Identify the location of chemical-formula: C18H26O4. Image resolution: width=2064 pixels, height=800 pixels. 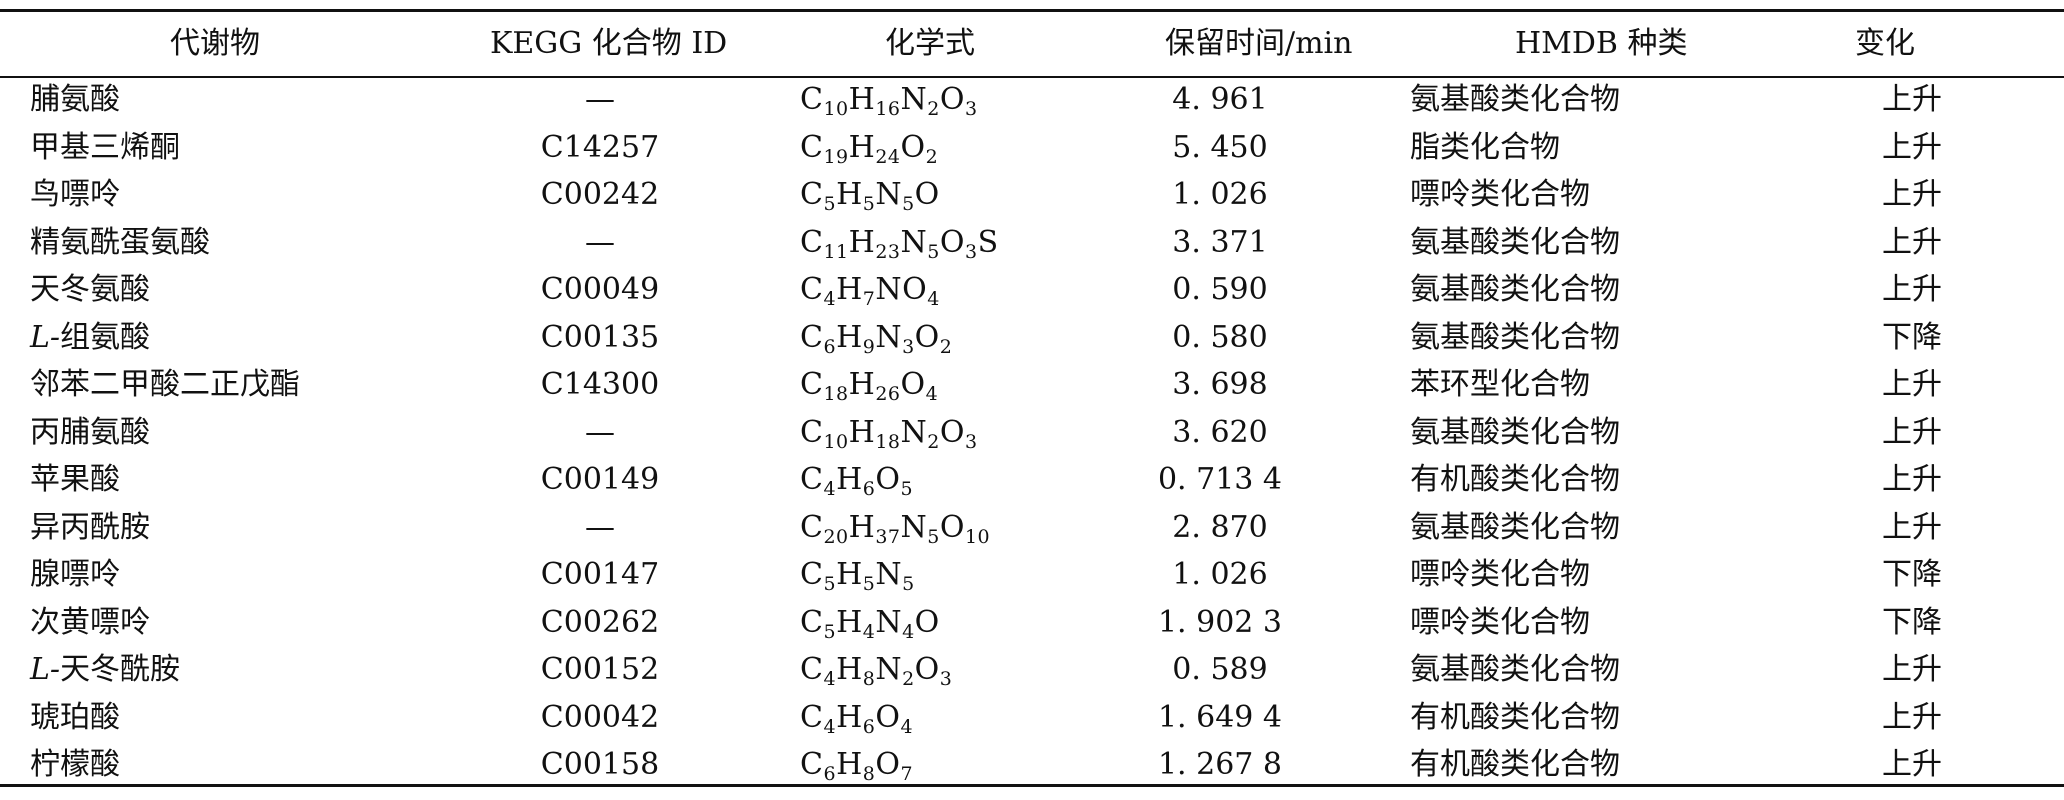
(844, 387).